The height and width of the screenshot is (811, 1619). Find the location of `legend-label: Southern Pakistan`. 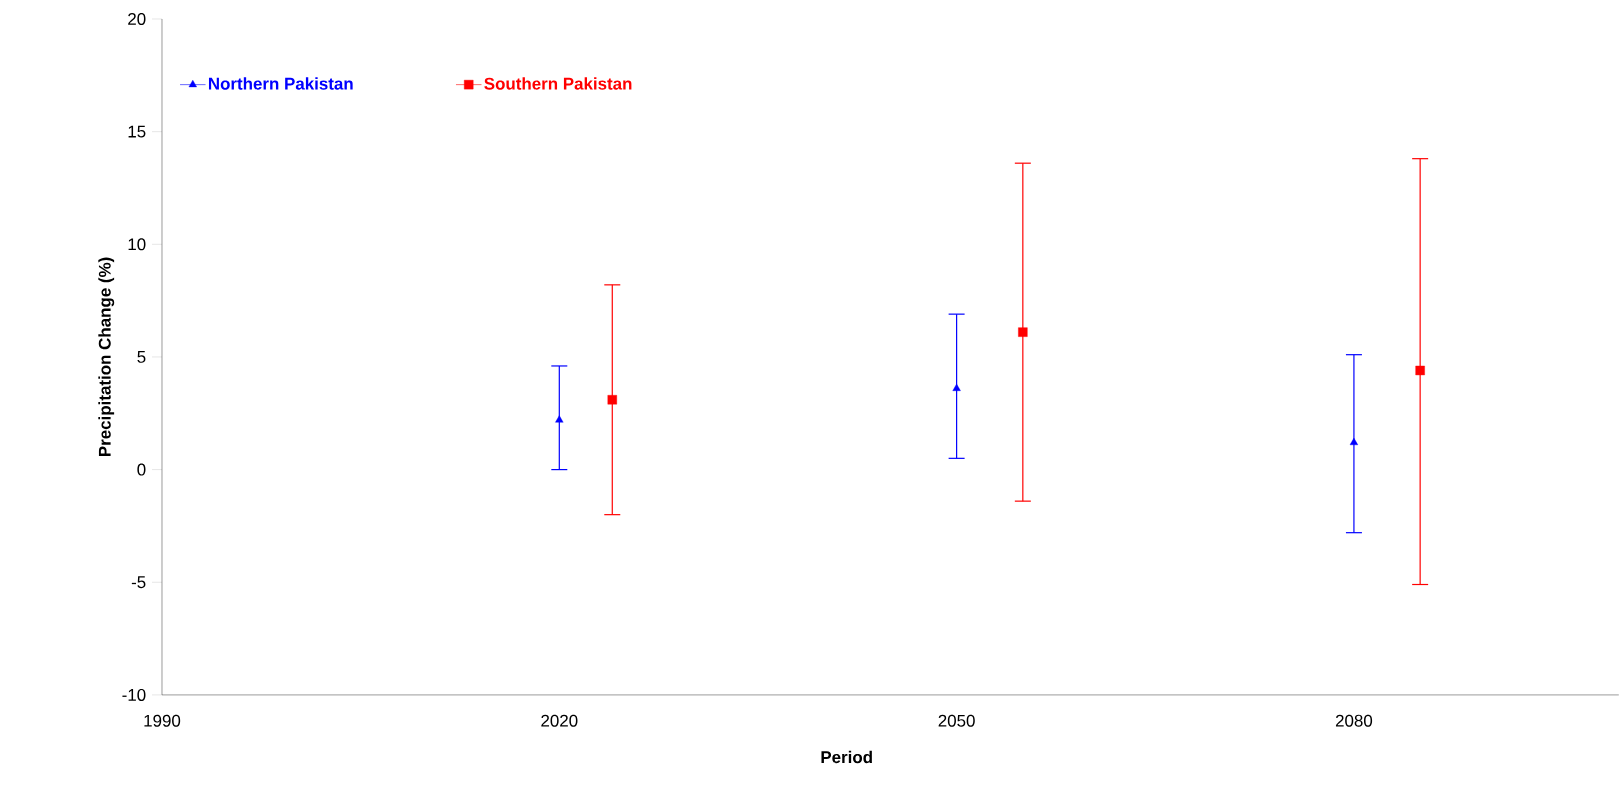

legend-label: Southern Pakistan is located at coordinates (558, 83).